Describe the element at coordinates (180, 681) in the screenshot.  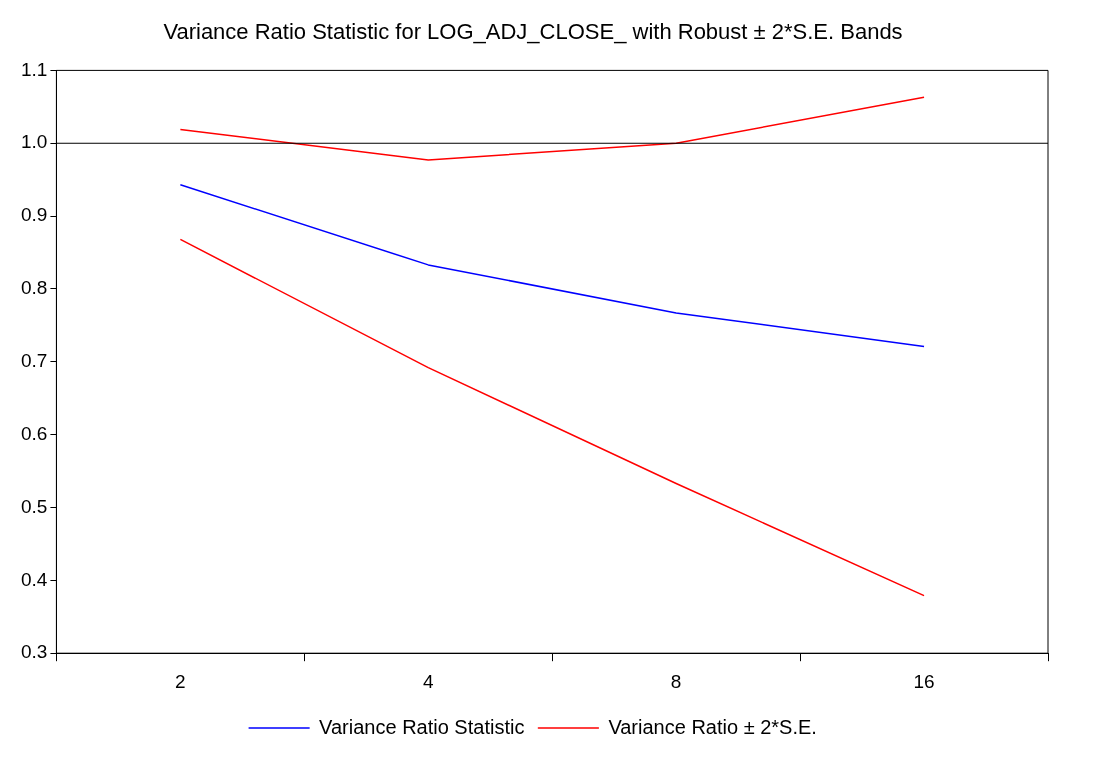
I see `x-tick-label: 2` at that location.